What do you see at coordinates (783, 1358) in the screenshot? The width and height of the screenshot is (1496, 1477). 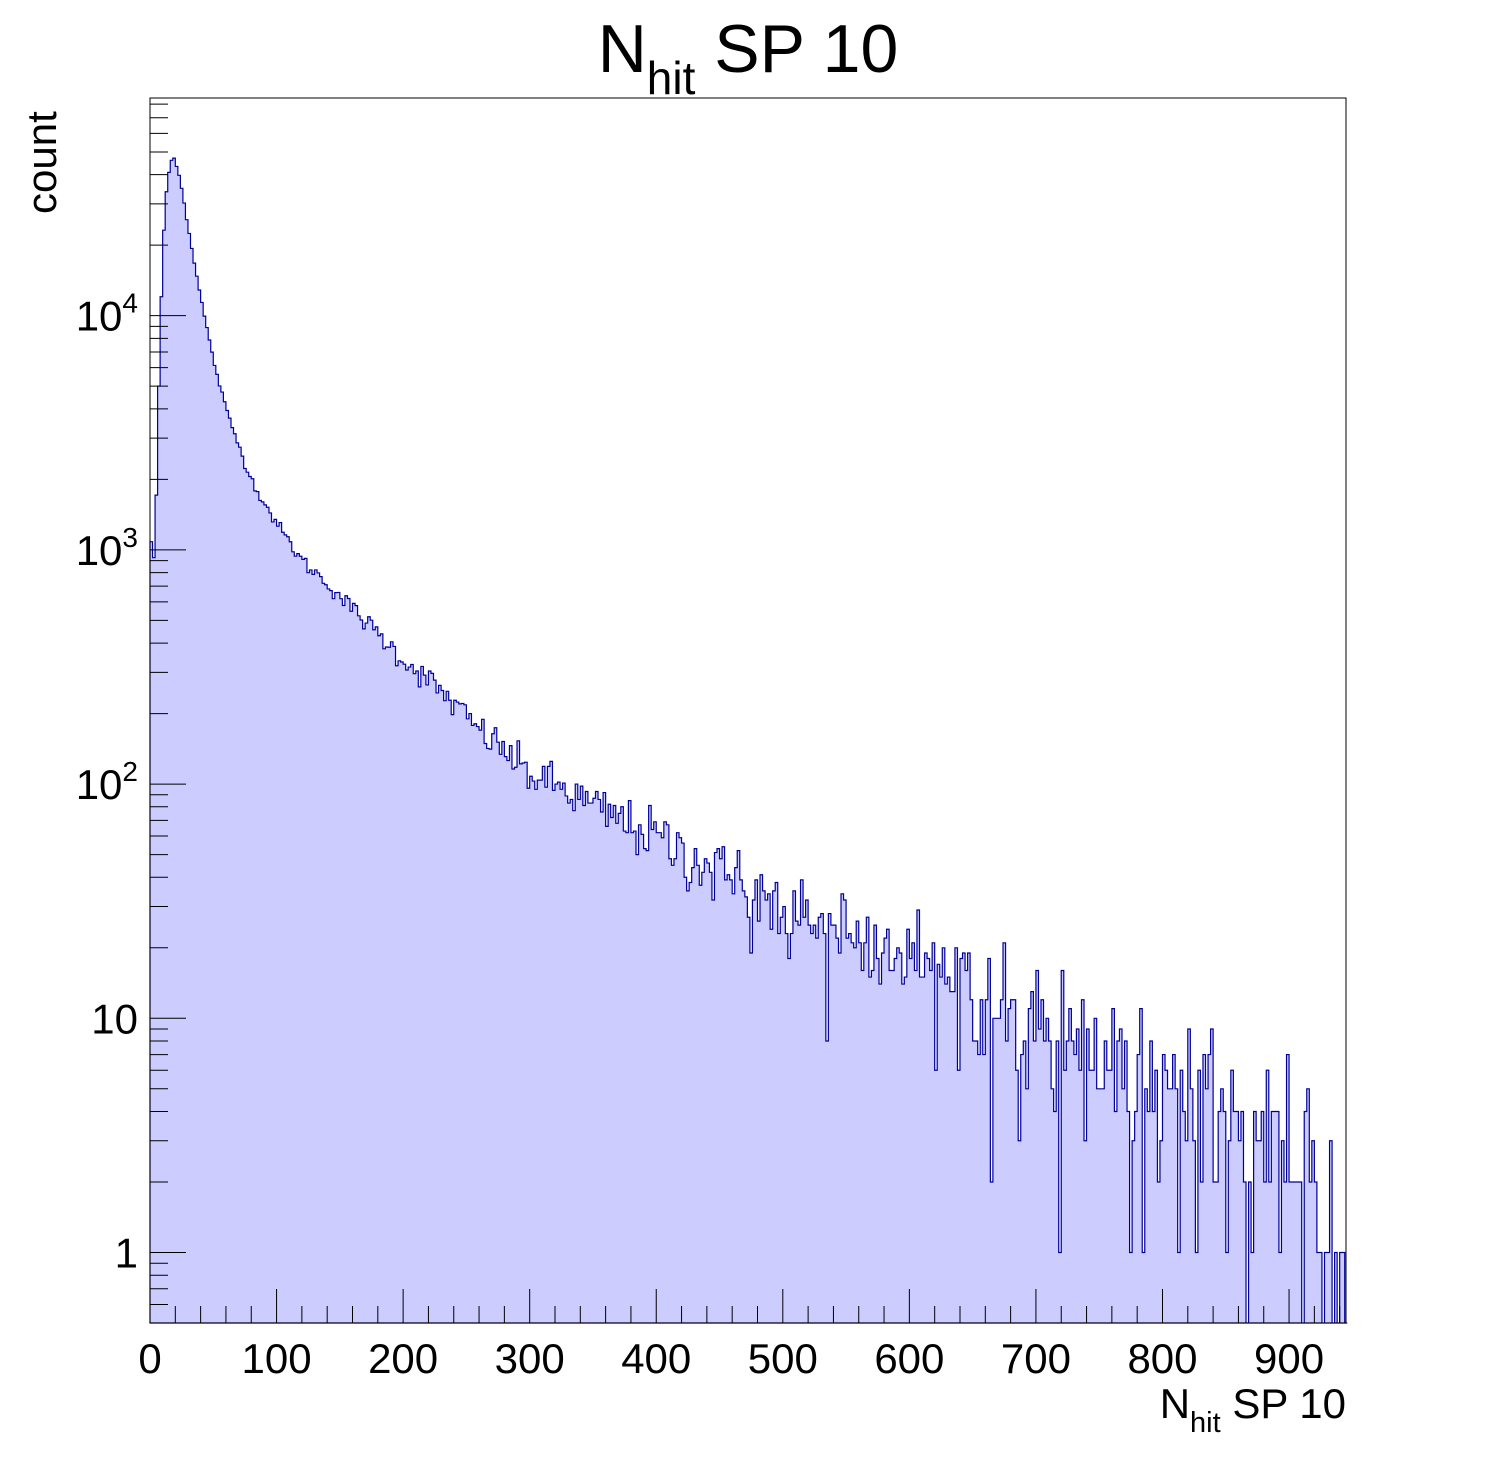 I see `x-tick-label: 500` at bounding box center [783, 1358].